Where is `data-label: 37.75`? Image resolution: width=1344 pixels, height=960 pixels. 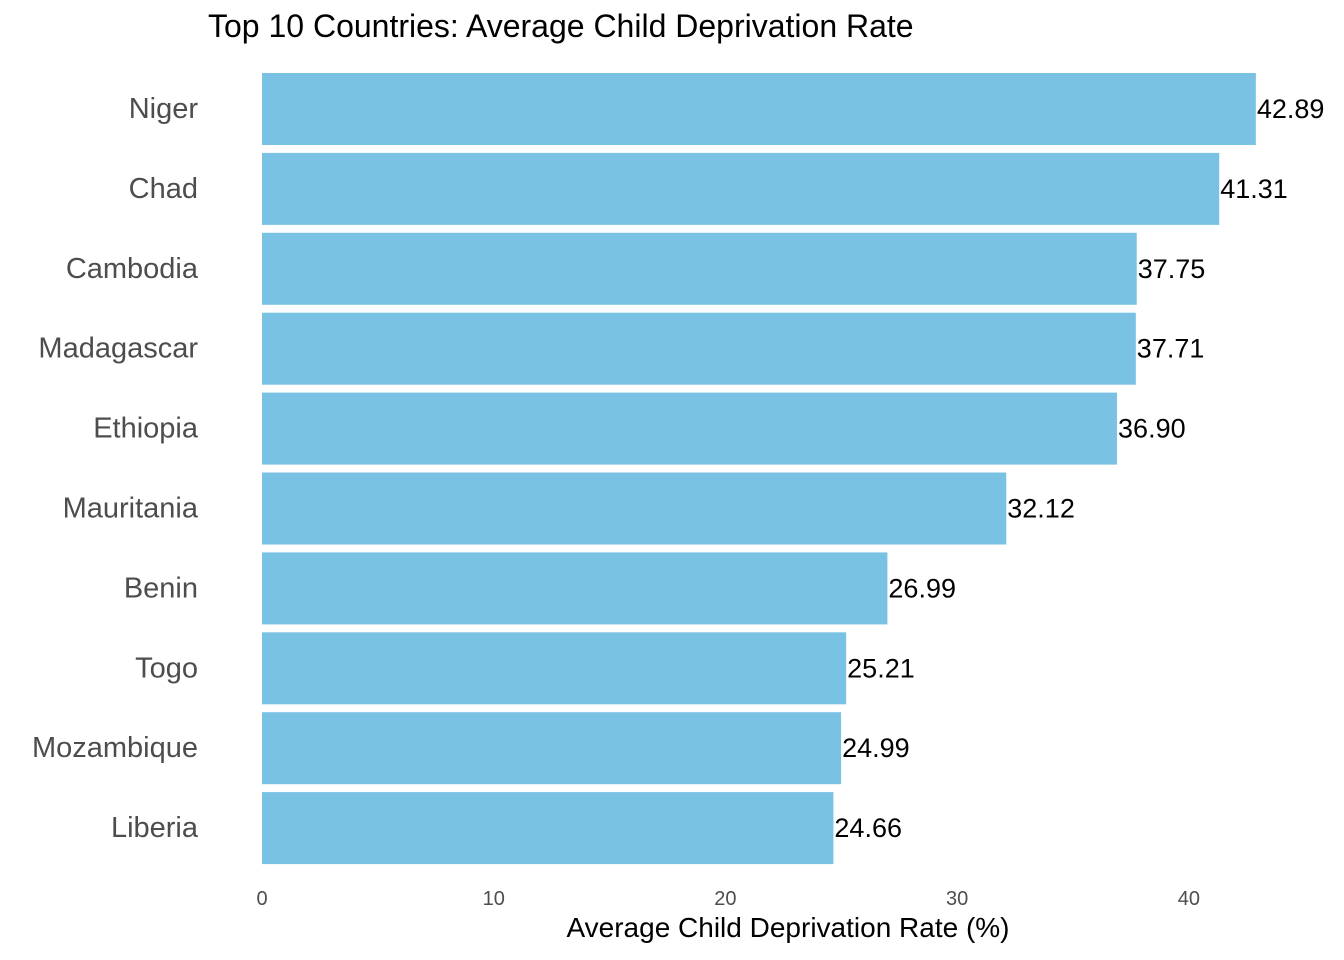
data-label: 37.75 is located at coordinates (1172, 269).